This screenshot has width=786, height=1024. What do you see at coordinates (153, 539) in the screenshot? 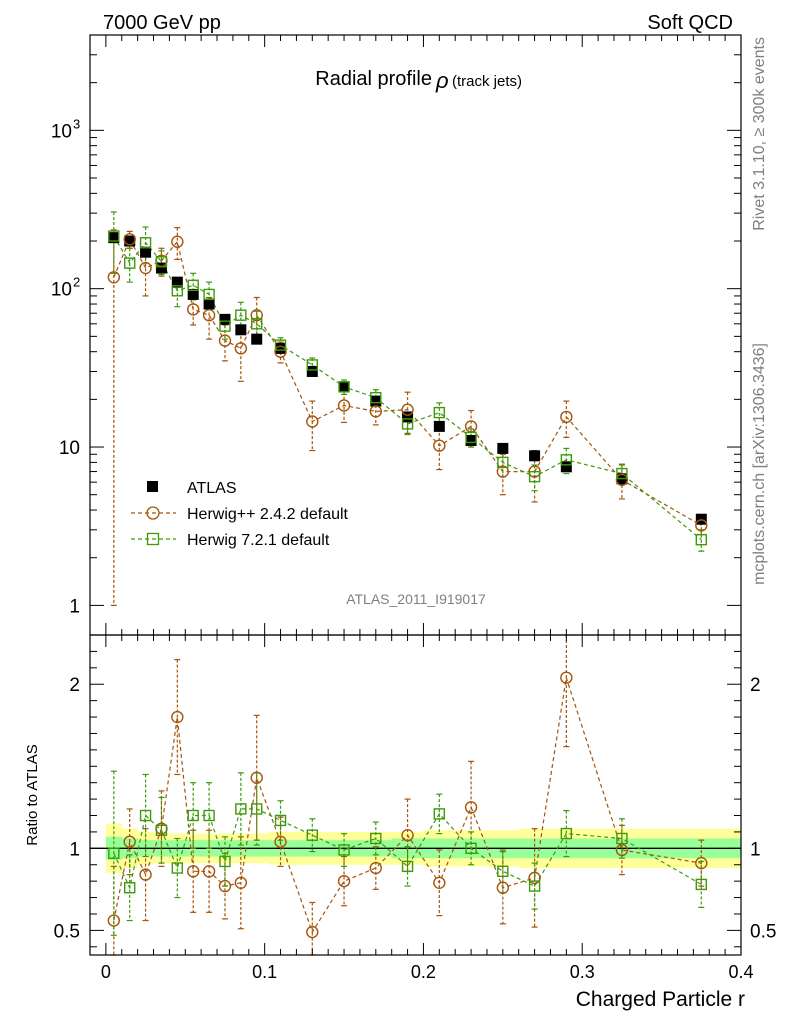
I see `legend-herwig7-marker` at bounding box center [153, 539].